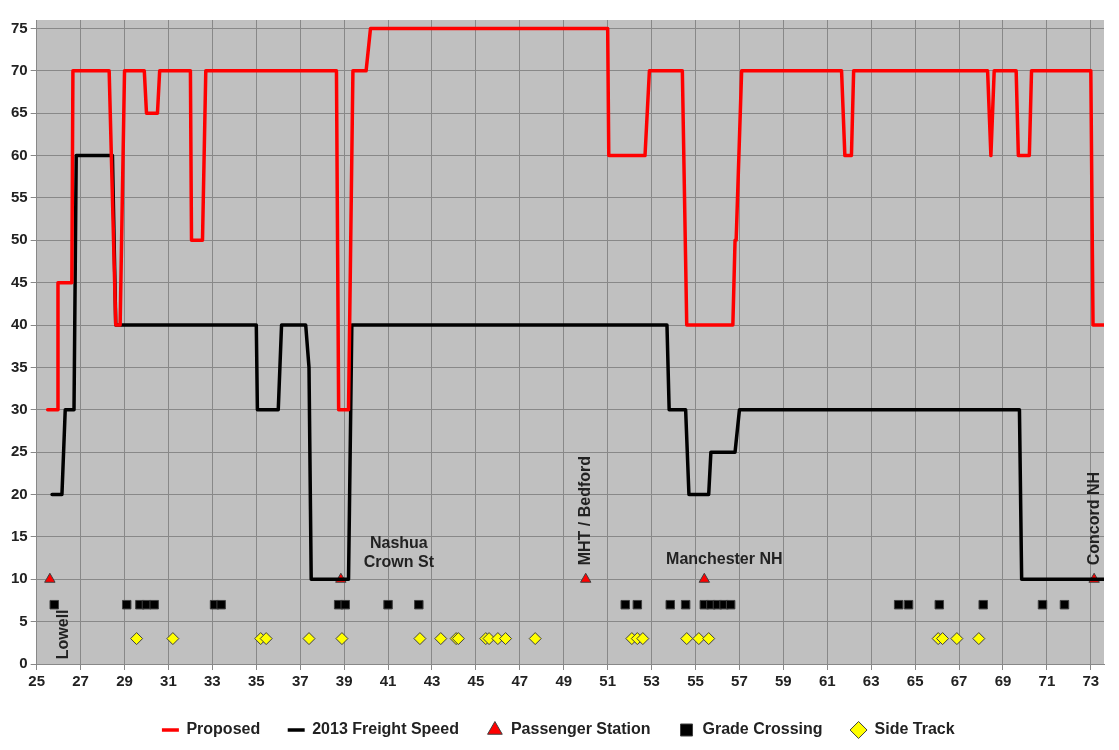  What do you see at coordinates (168, 681) in the screenshot?
I see `x-tick-label: 31` at bounding box center [168, 681].